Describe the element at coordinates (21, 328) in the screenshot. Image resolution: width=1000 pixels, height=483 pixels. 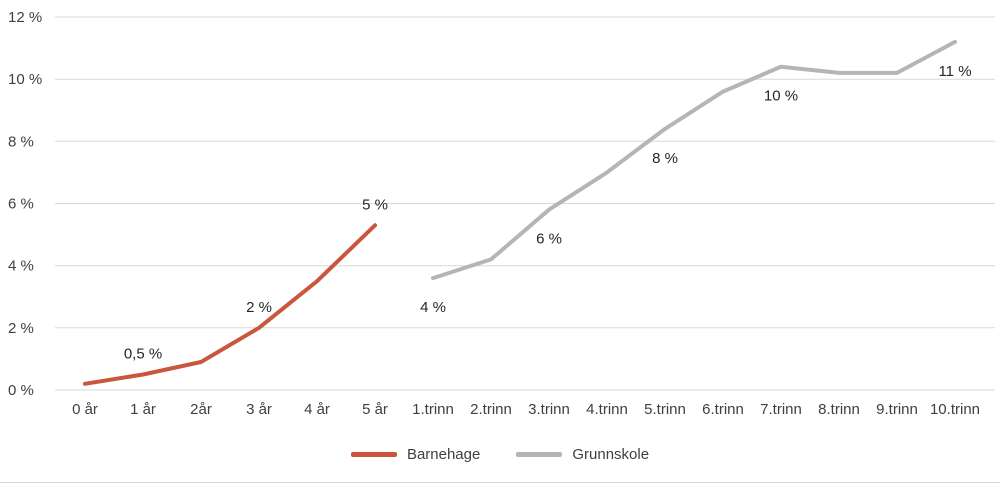
I see `y-axis-tick-label: 2 %` at that location.